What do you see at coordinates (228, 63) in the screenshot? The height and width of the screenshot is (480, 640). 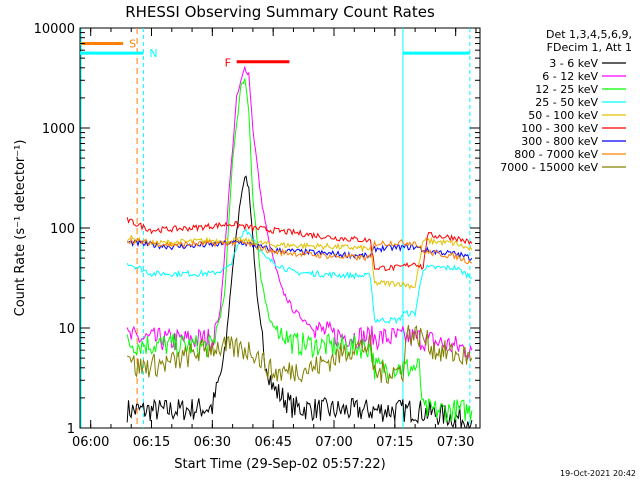 I see `annotation-label-f: F` at bounding box center [228, 63].